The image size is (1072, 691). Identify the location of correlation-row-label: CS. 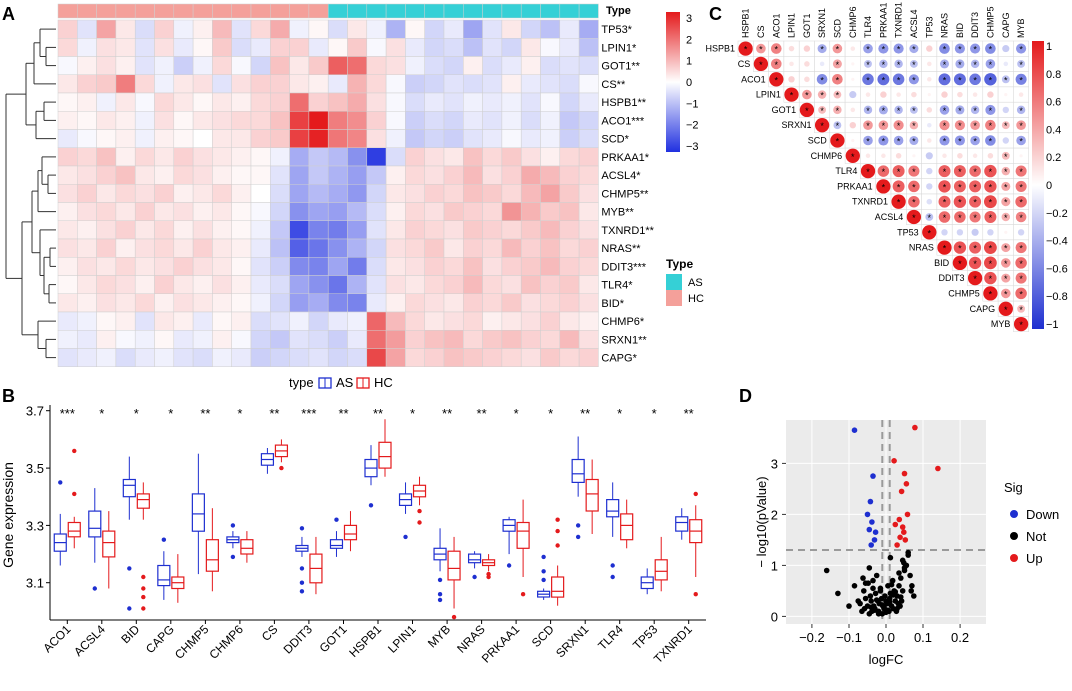
(744, 64).